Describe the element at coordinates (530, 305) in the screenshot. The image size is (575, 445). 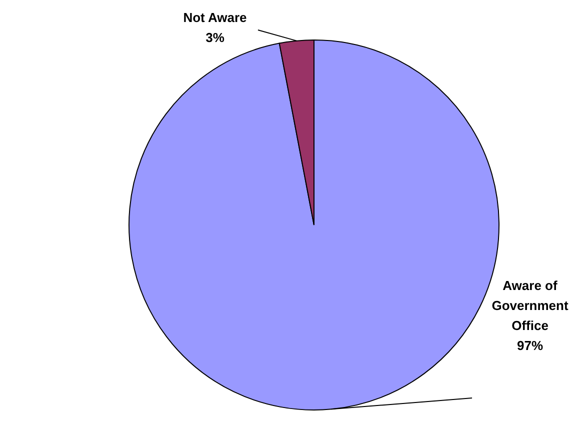
I see `slice-label: Aware of Government Office` at that location.